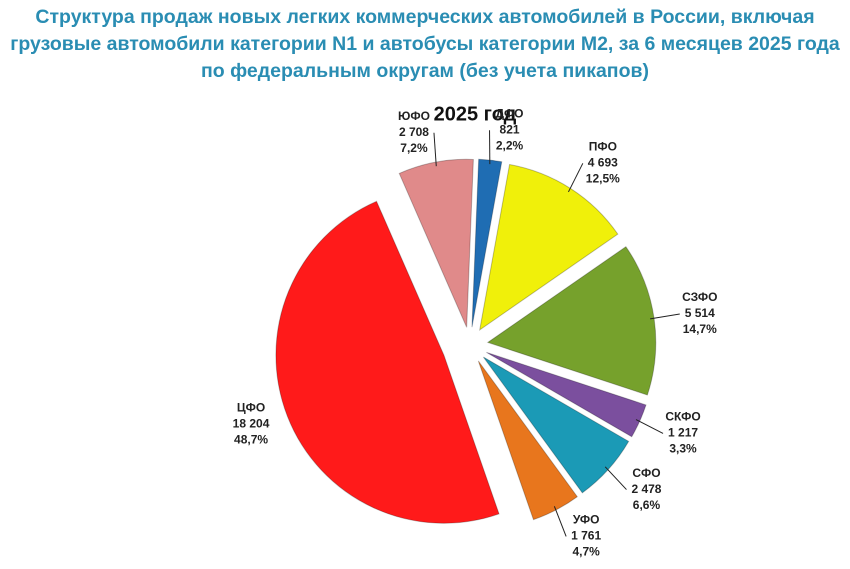 This screenshot has height=569, width=850. Describe the element at coordinates (510, 145) in the screenshot. I see `value-label: 2,2%` at that location.